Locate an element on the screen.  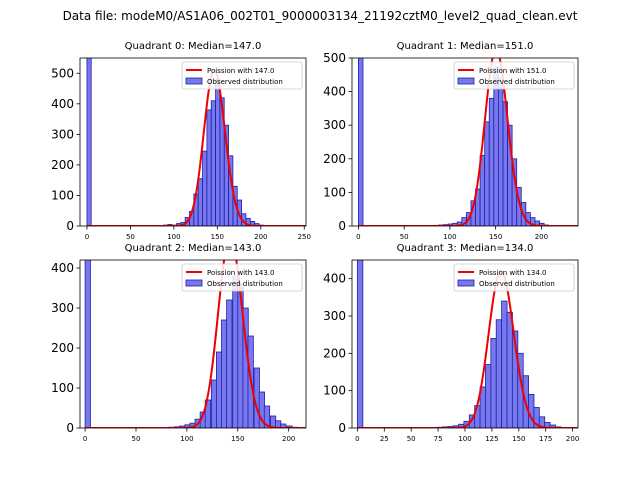
chart-title: Quadrant 0: Median=147.0 is located at coordinates (193, 46).